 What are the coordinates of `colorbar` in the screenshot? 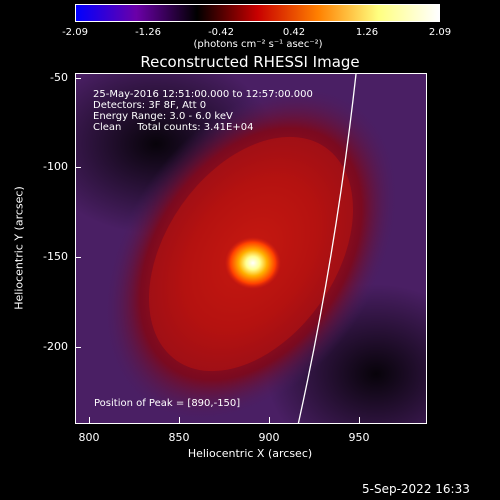 It's located at (257, 13).